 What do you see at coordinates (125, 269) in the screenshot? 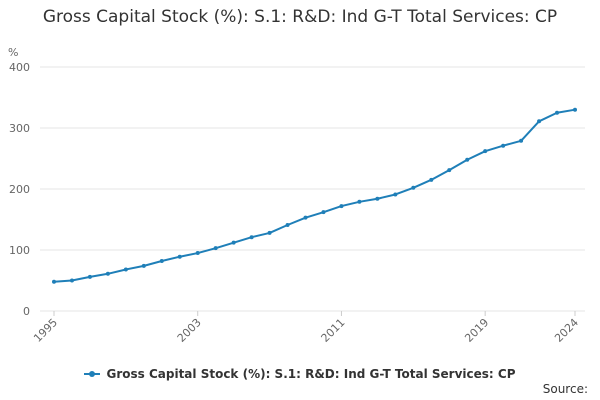
I see `data-point-1999` at bounding box center [125, 269].